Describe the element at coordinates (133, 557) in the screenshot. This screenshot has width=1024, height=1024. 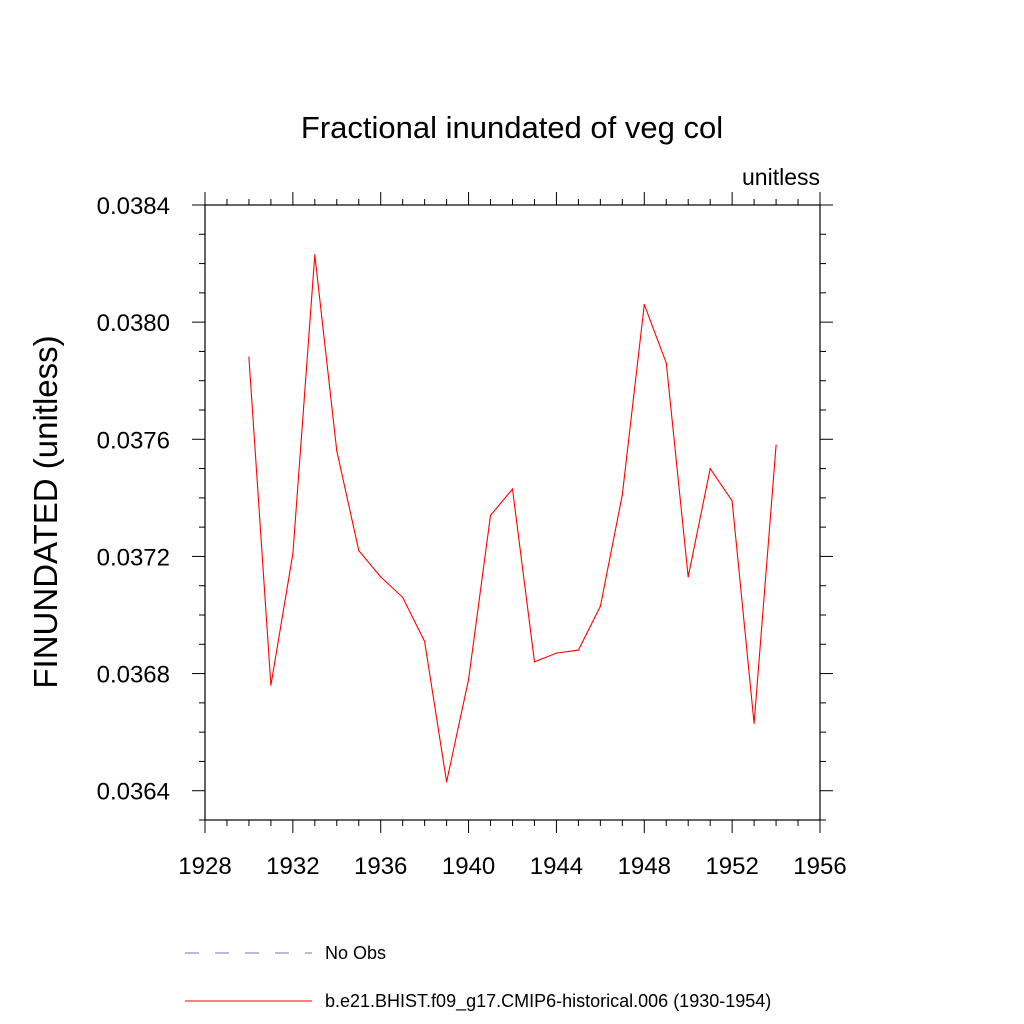
I see `y-tick-label: 0.0372` at that location.